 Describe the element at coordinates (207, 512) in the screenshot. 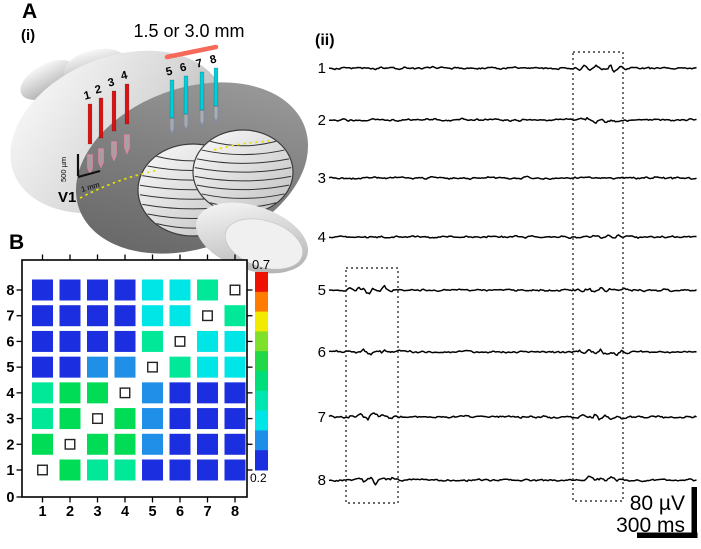

I see `x-tick-label: 7` at that location.